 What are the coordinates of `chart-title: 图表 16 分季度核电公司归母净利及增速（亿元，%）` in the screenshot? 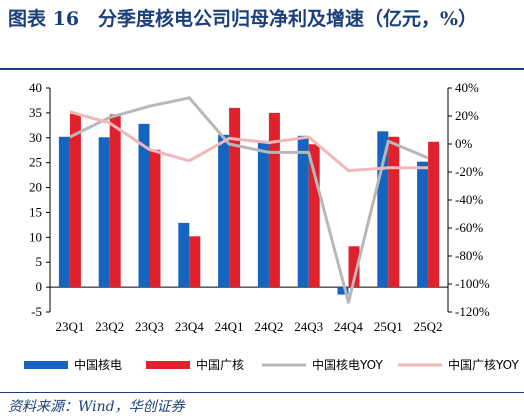 It's located at (243, 19).